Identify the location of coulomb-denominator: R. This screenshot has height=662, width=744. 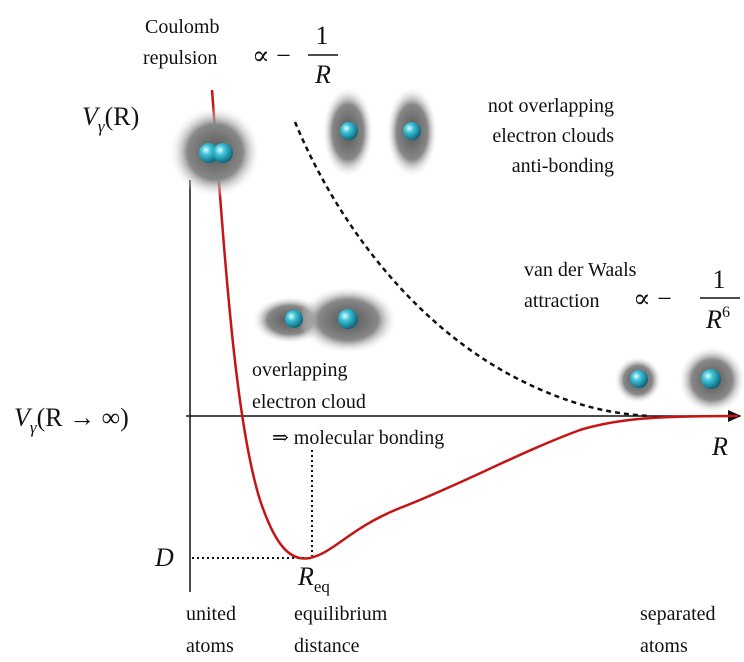
(322, 74).